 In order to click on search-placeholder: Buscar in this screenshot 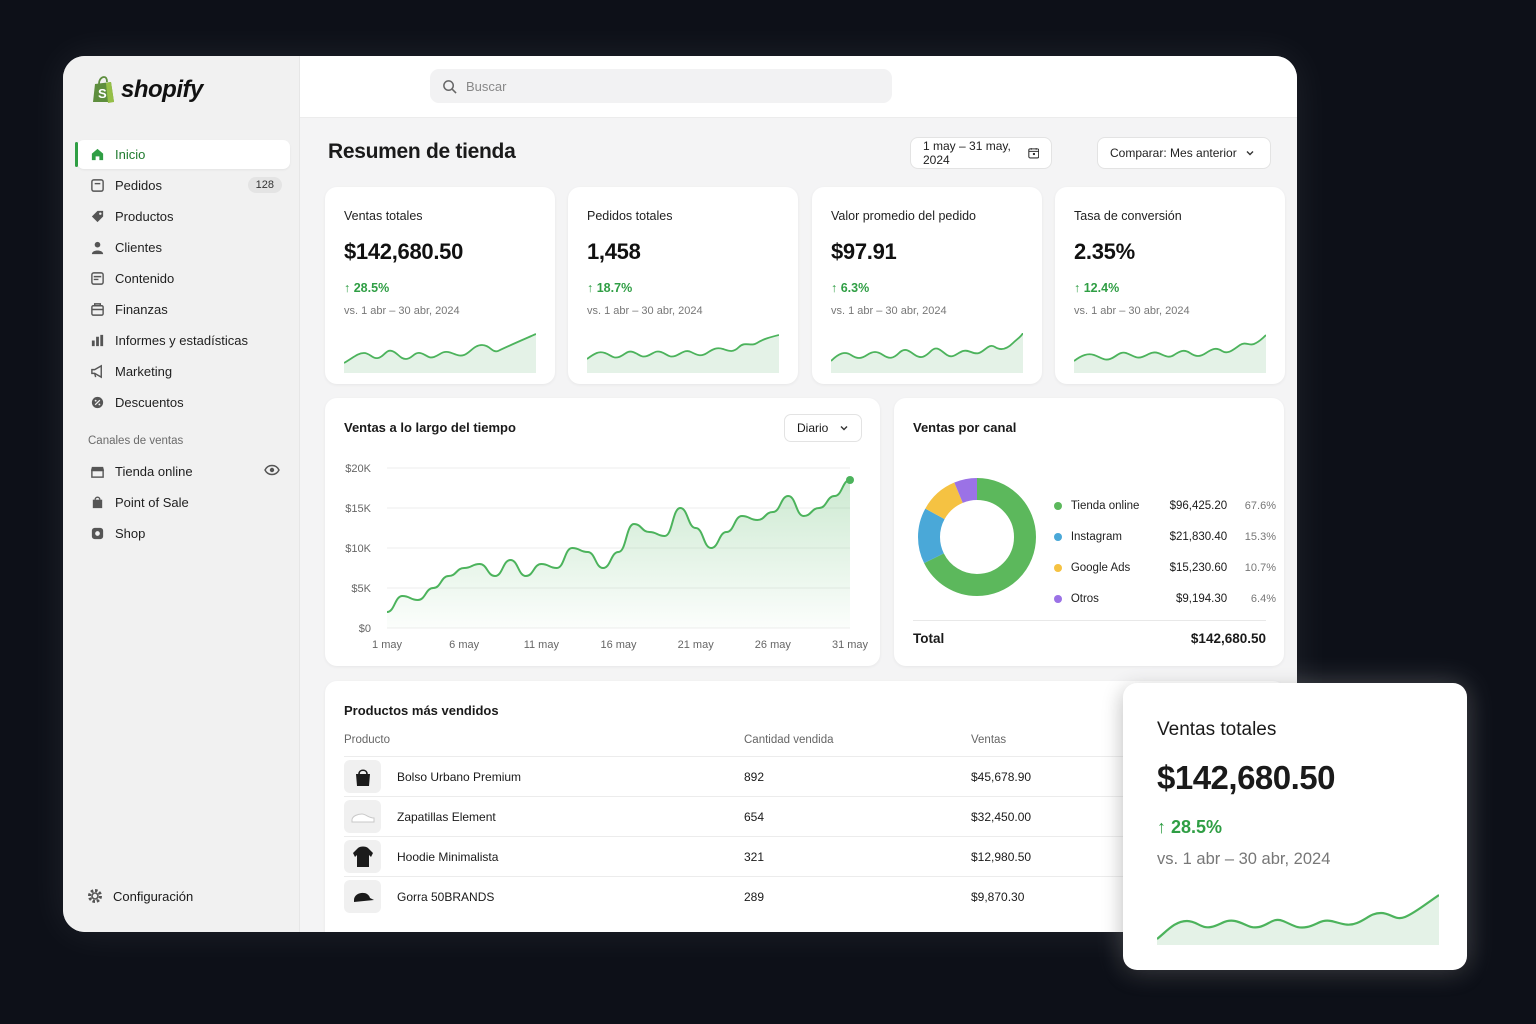, I will do `click(486, 86)`.